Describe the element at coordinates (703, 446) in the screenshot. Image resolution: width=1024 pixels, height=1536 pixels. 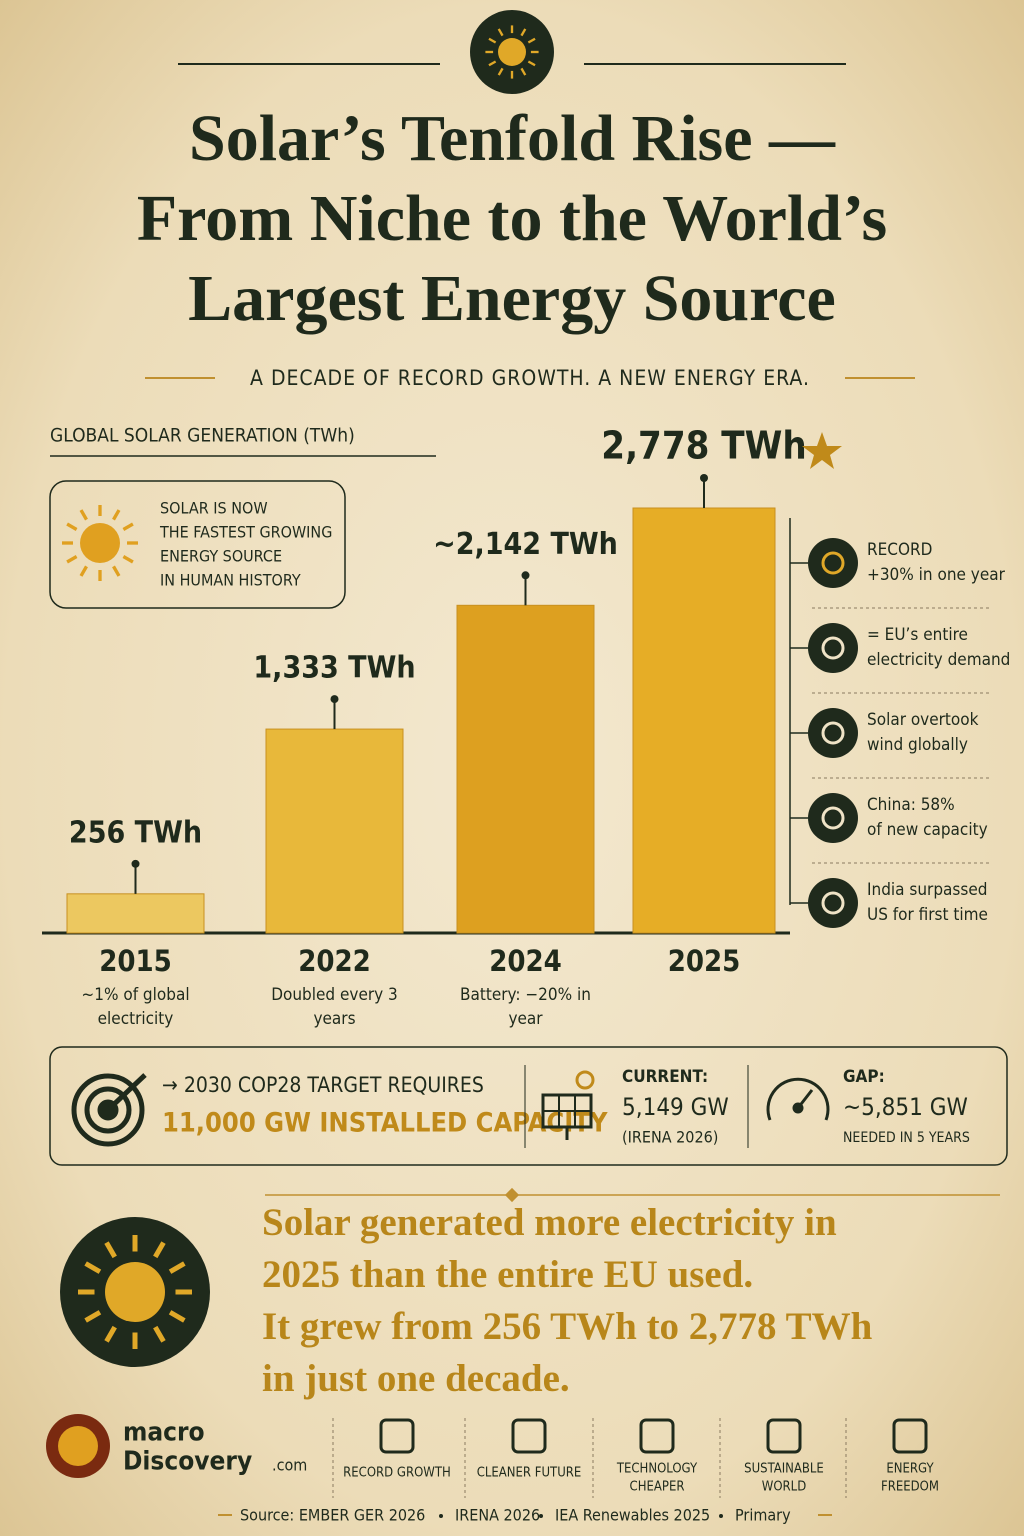
I see `value-label: 2,778 TWh` at that location.